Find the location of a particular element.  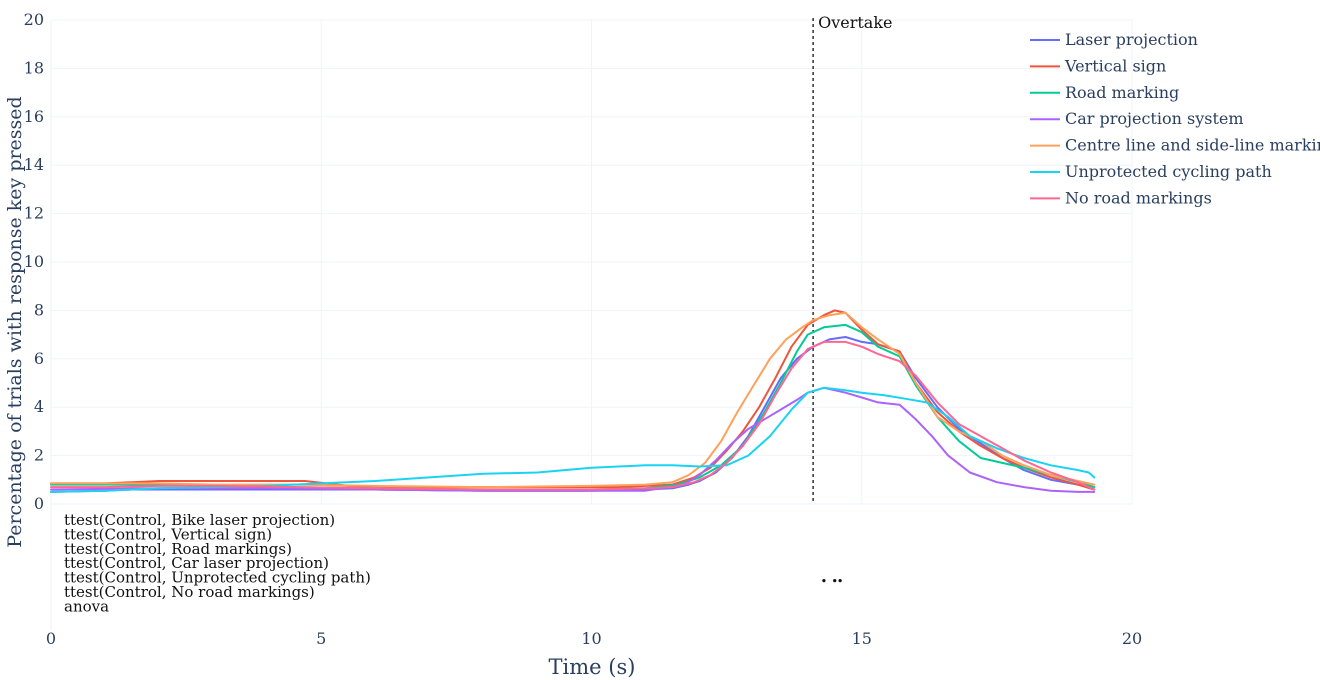

x-tick-label: 20 is located at coordinates (1132, 638).